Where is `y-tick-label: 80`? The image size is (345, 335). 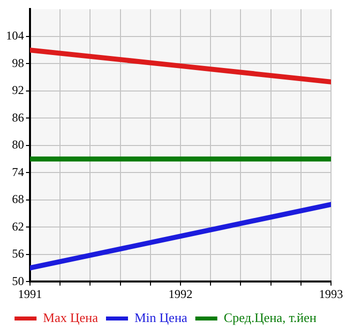 y-tick-label: 80 is located at coordinates (18, 145).